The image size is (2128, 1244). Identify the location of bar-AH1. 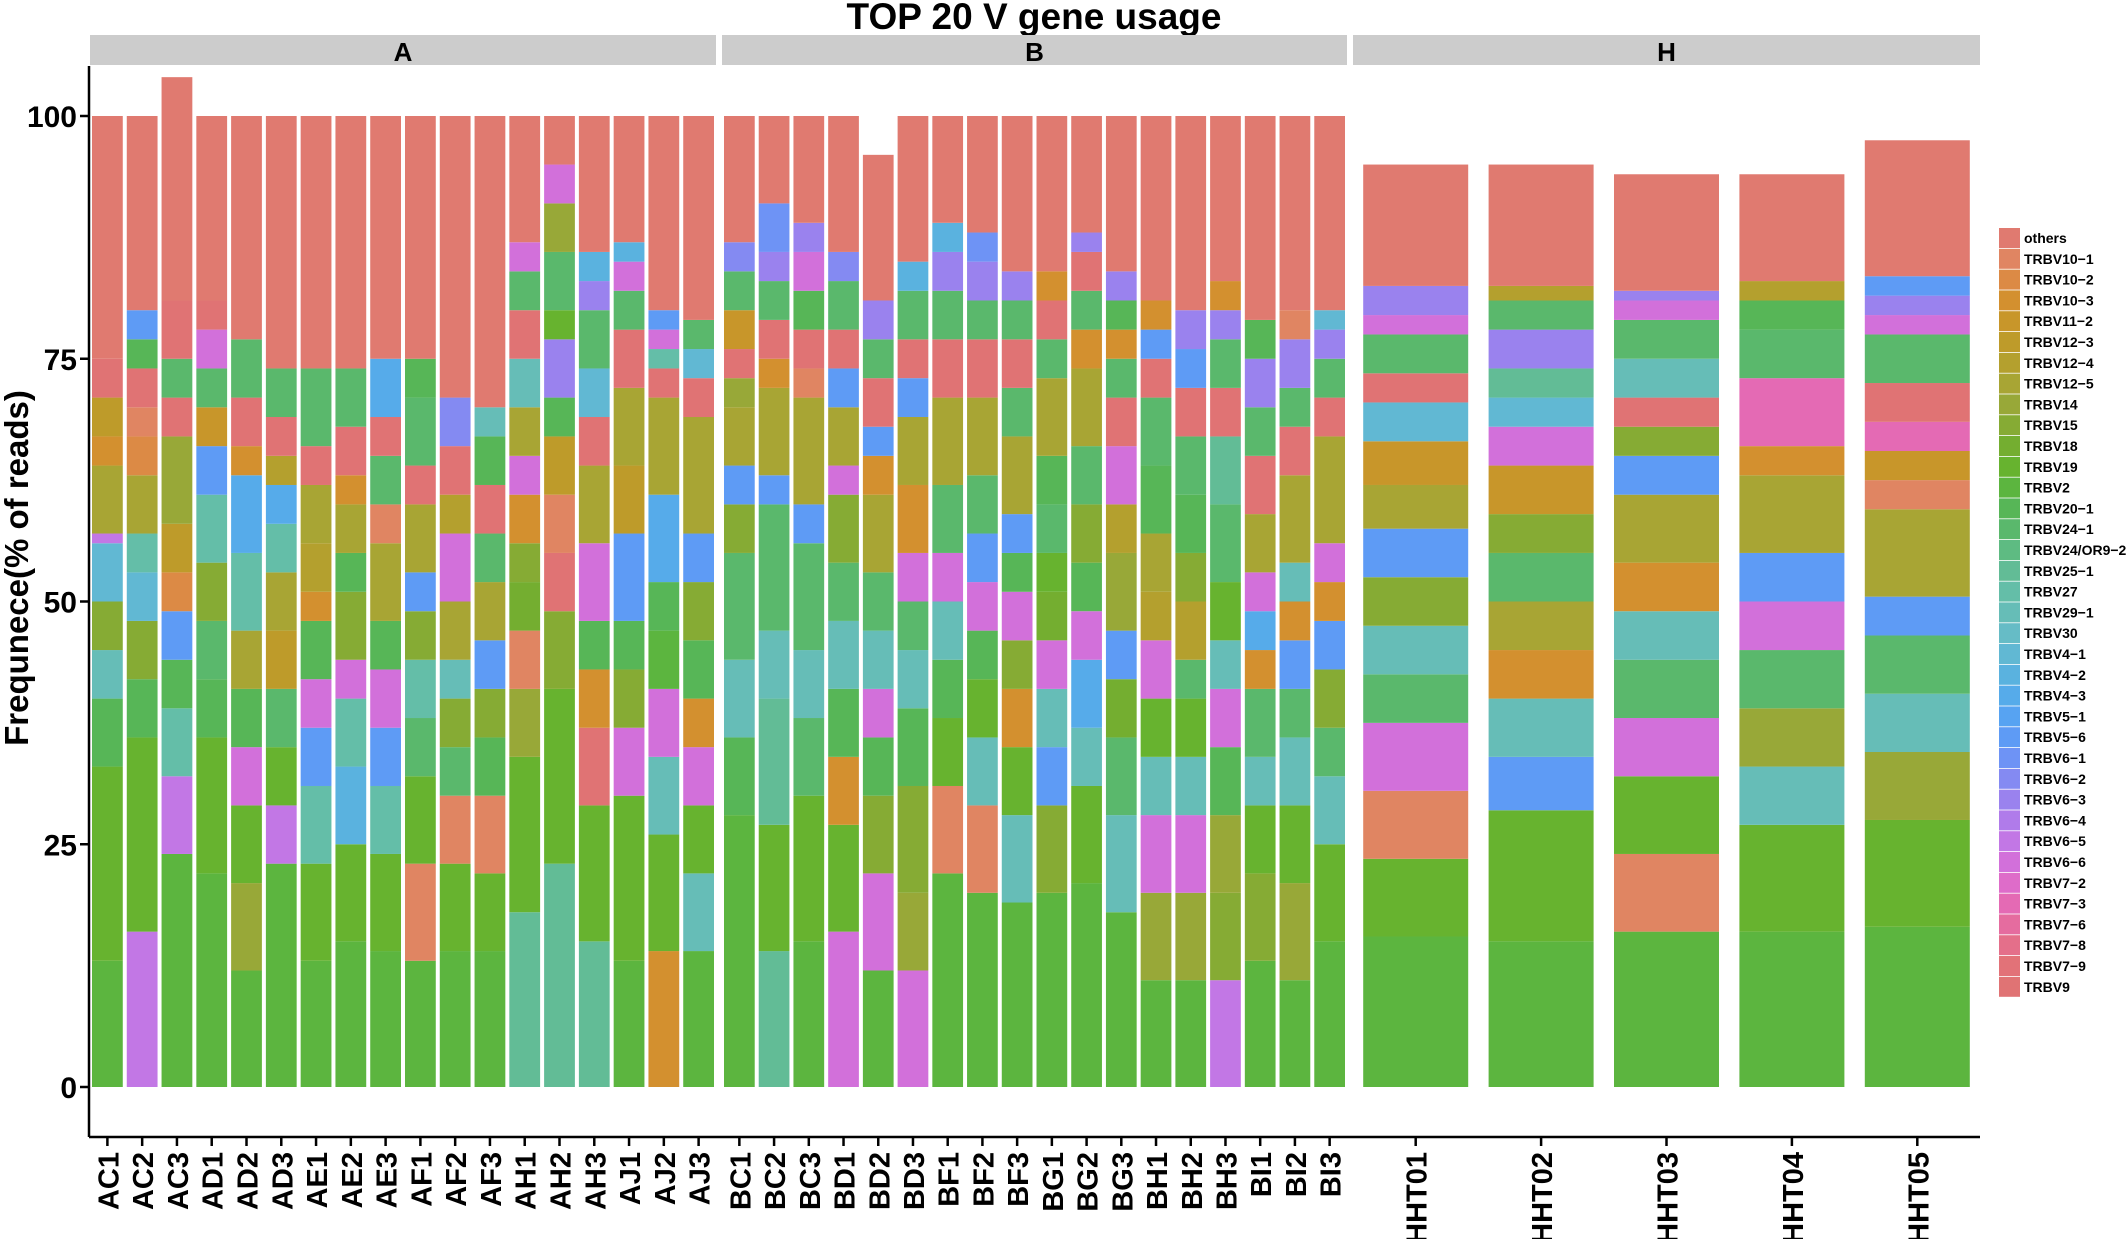
(525, 601).